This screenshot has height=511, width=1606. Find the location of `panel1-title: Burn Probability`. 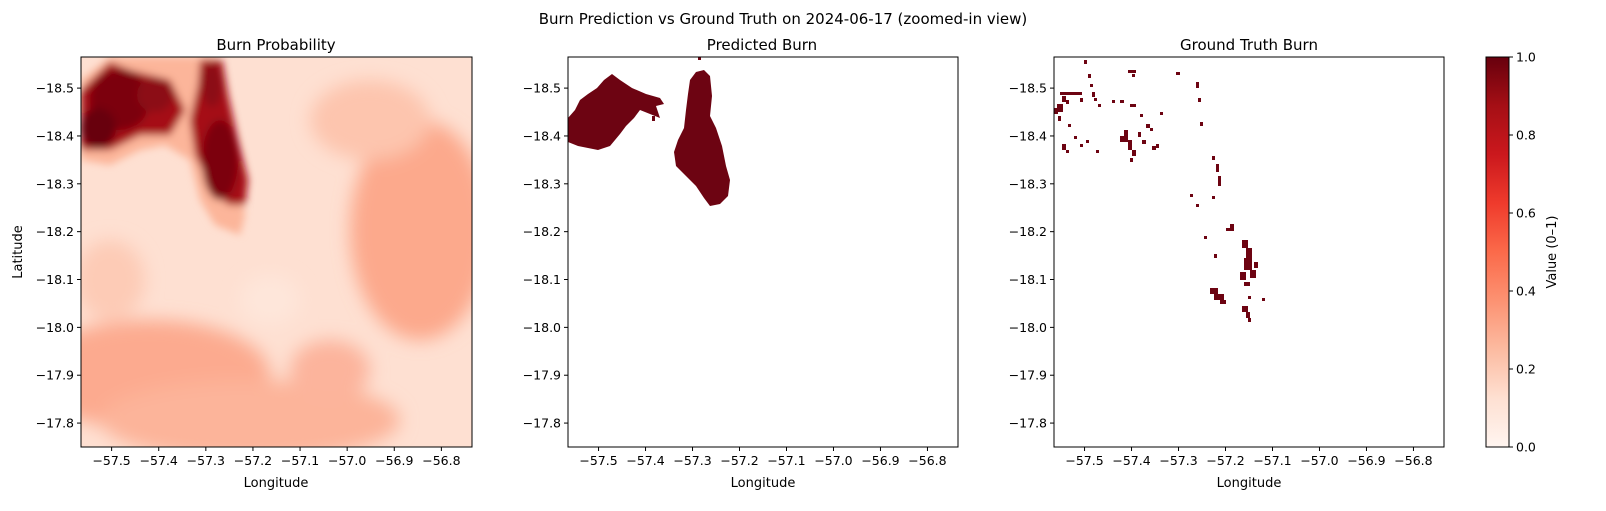

panel1-title: Burn Probability is located at coordinates (275, 45).